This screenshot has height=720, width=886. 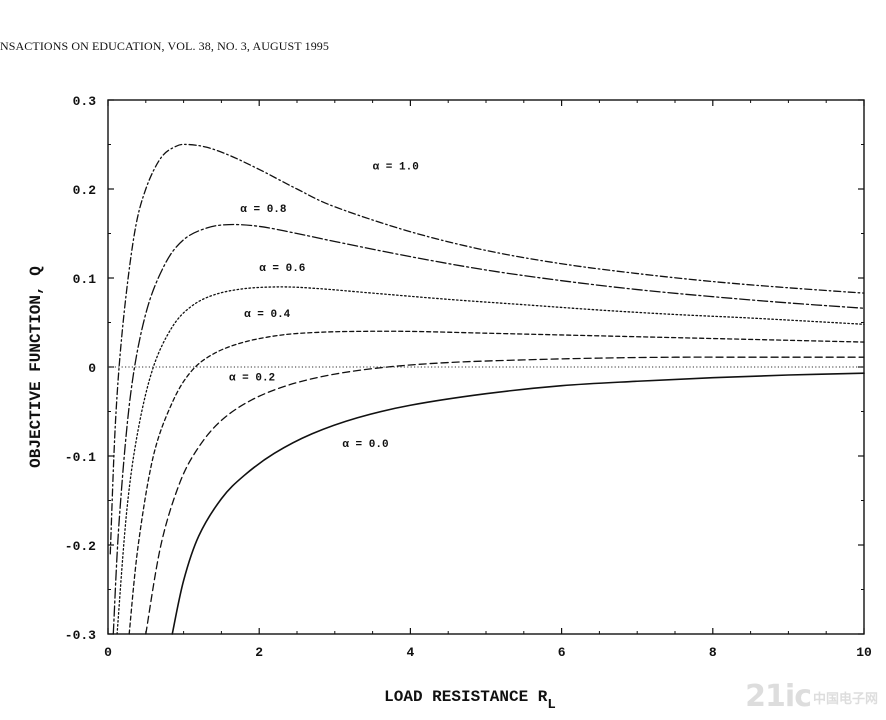 What do you see at coordinates (92, 368) in the screenshot?
I see `y-tick-label: 0` at bounding box center [92, 368].